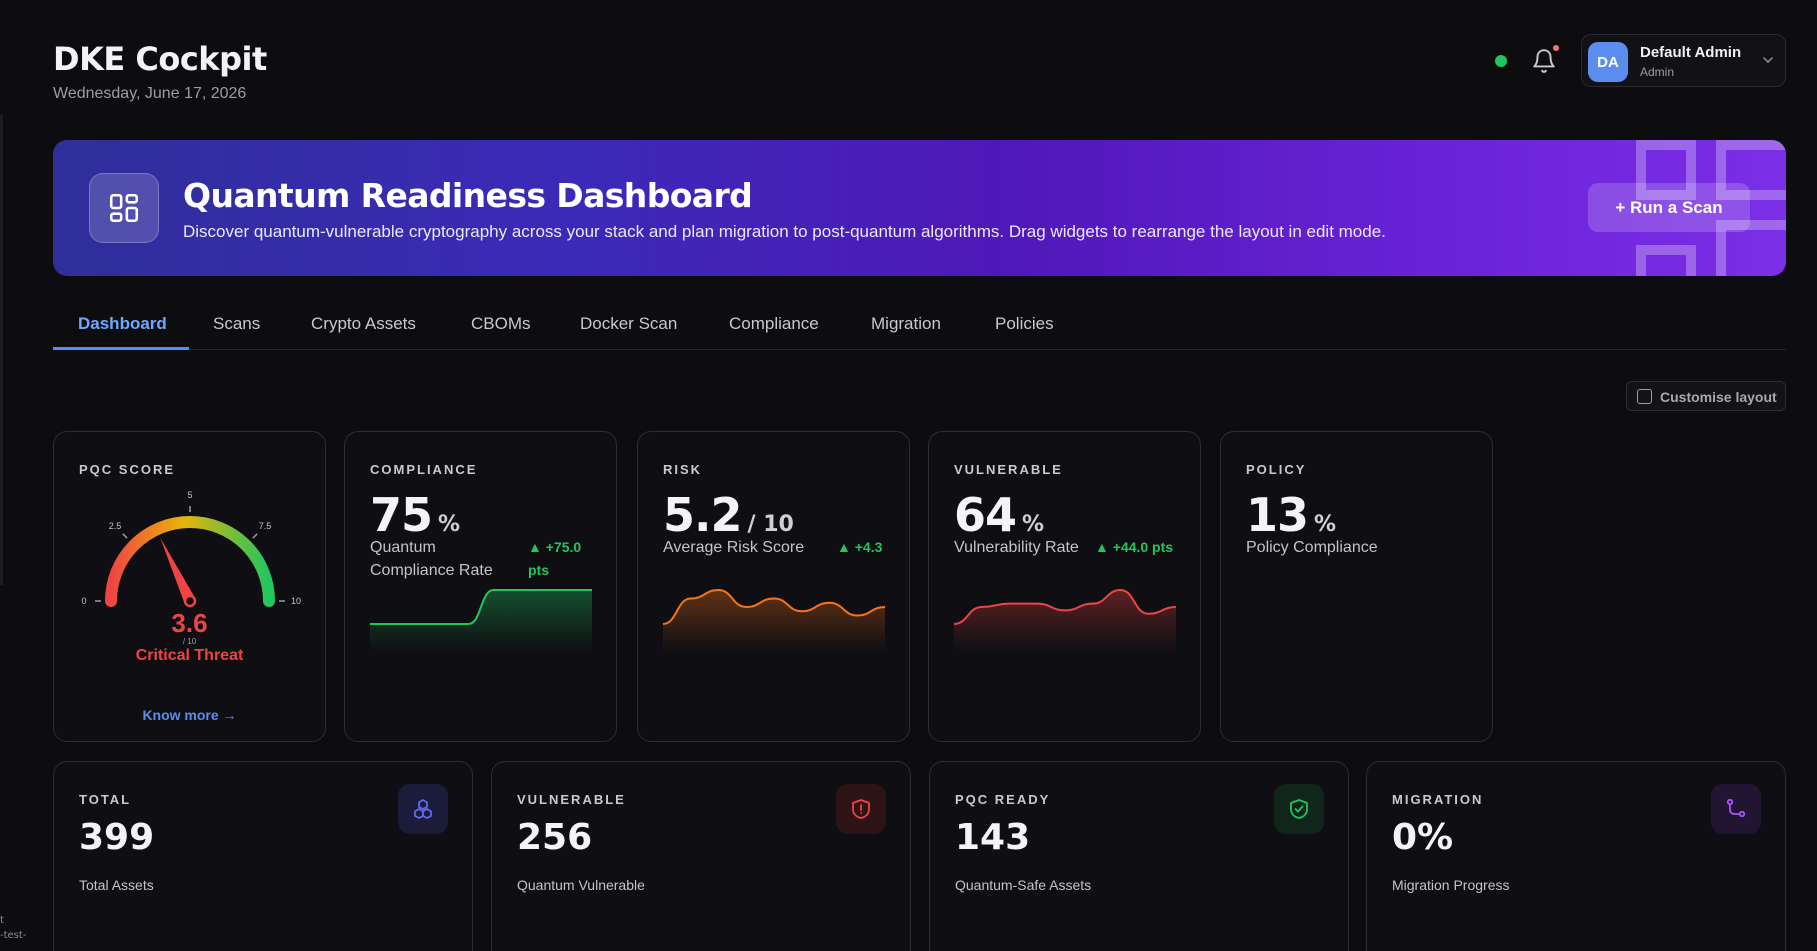 The image size is (1817, 951). Describe the element at coordinates (468, 195) in the screenshot. I see `banner-title: Quantum Readiness Dashboard` at that location.